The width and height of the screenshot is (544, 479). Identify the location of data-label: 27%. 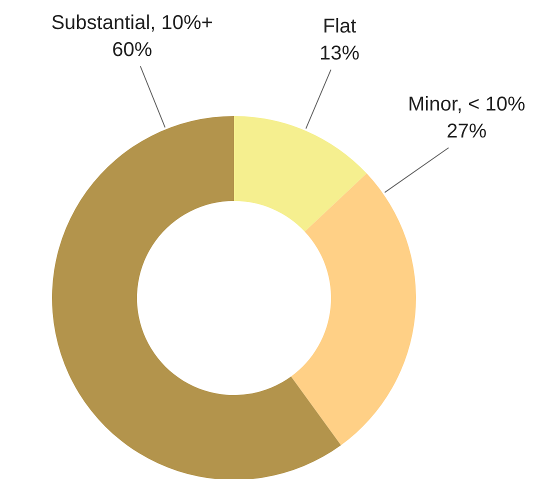
(466, 131).